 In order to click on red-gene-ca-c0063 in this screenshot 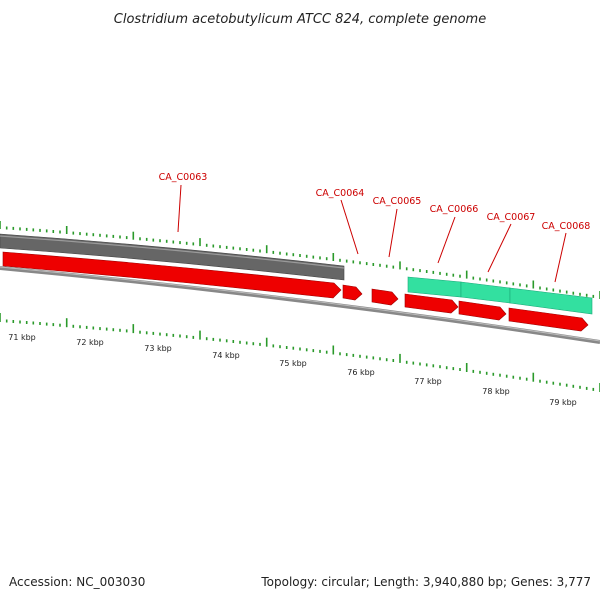, I will do `click(172, 275)`.